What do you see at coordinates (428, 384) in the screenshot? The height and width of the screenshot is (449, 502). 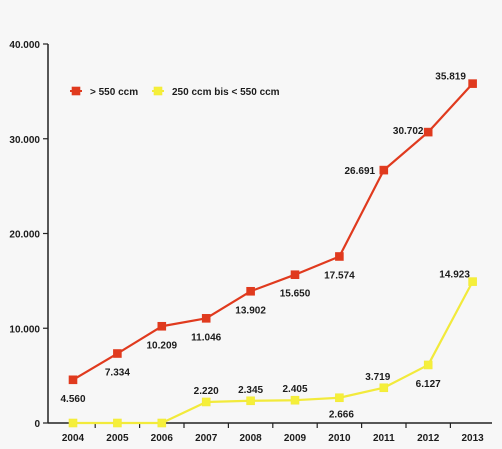 I see `data-label: 6.127` at bounding box center [428, 384].